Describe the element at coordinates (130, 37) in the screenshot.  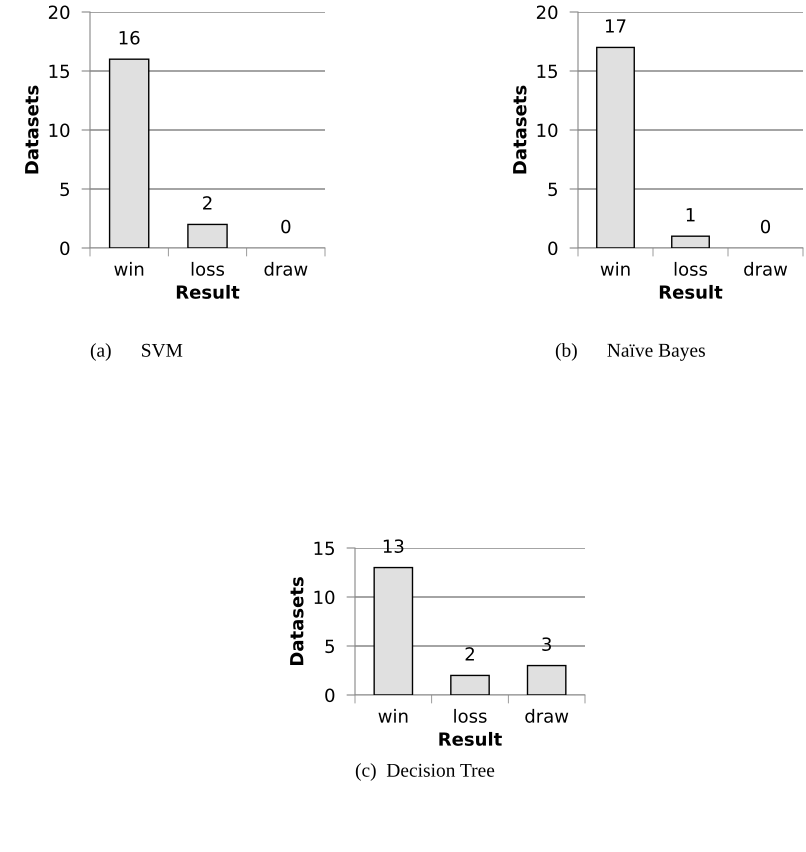
I see `data-label: 16` at that location.